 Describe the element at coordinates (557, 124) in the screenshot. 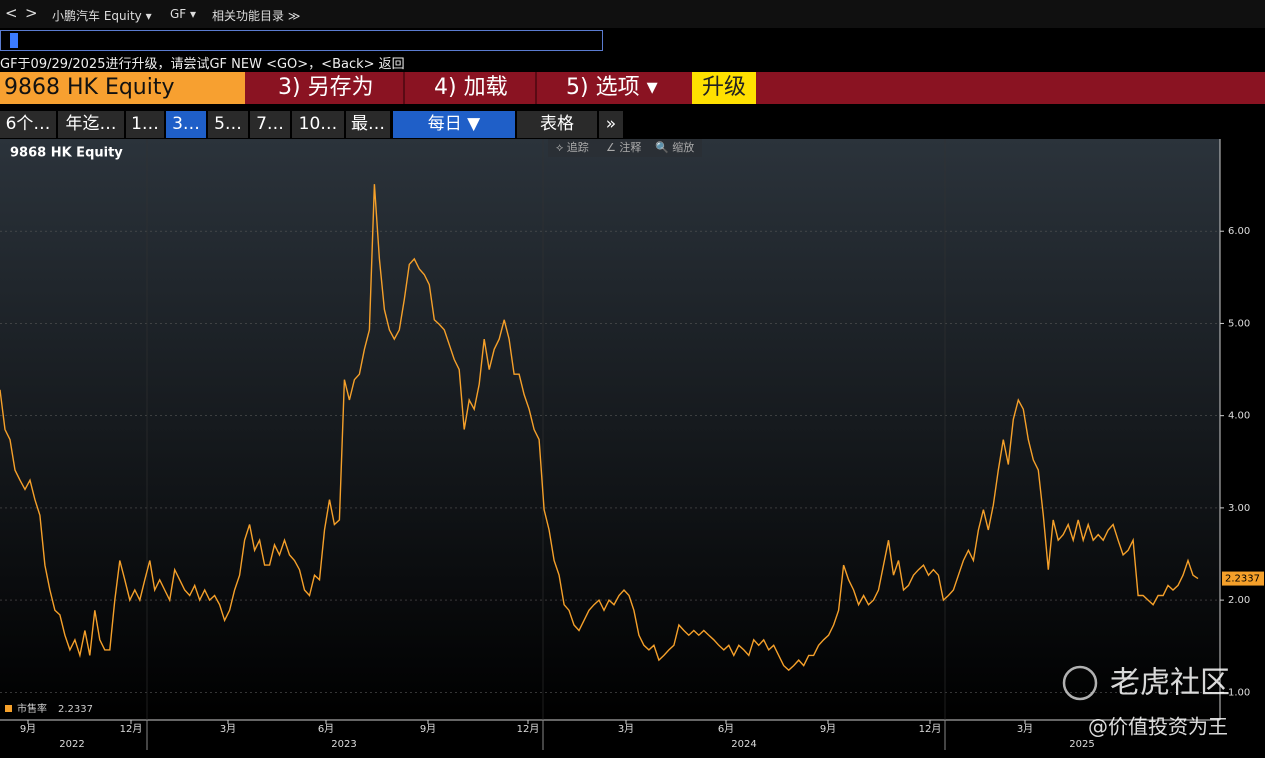

I see `table-button: 表格` at that location.